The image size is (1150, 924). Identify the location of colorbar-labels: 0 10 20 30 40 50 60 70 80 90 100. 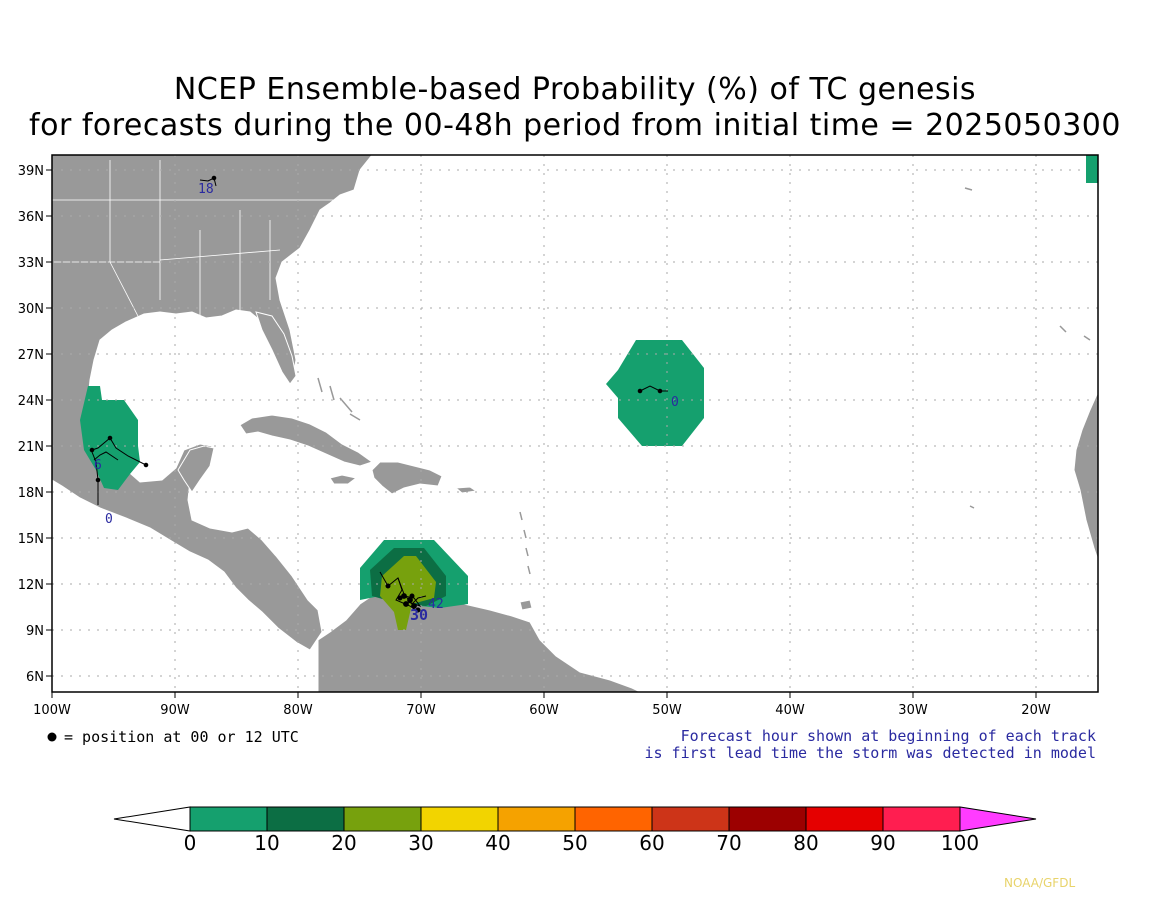
(581, 843).